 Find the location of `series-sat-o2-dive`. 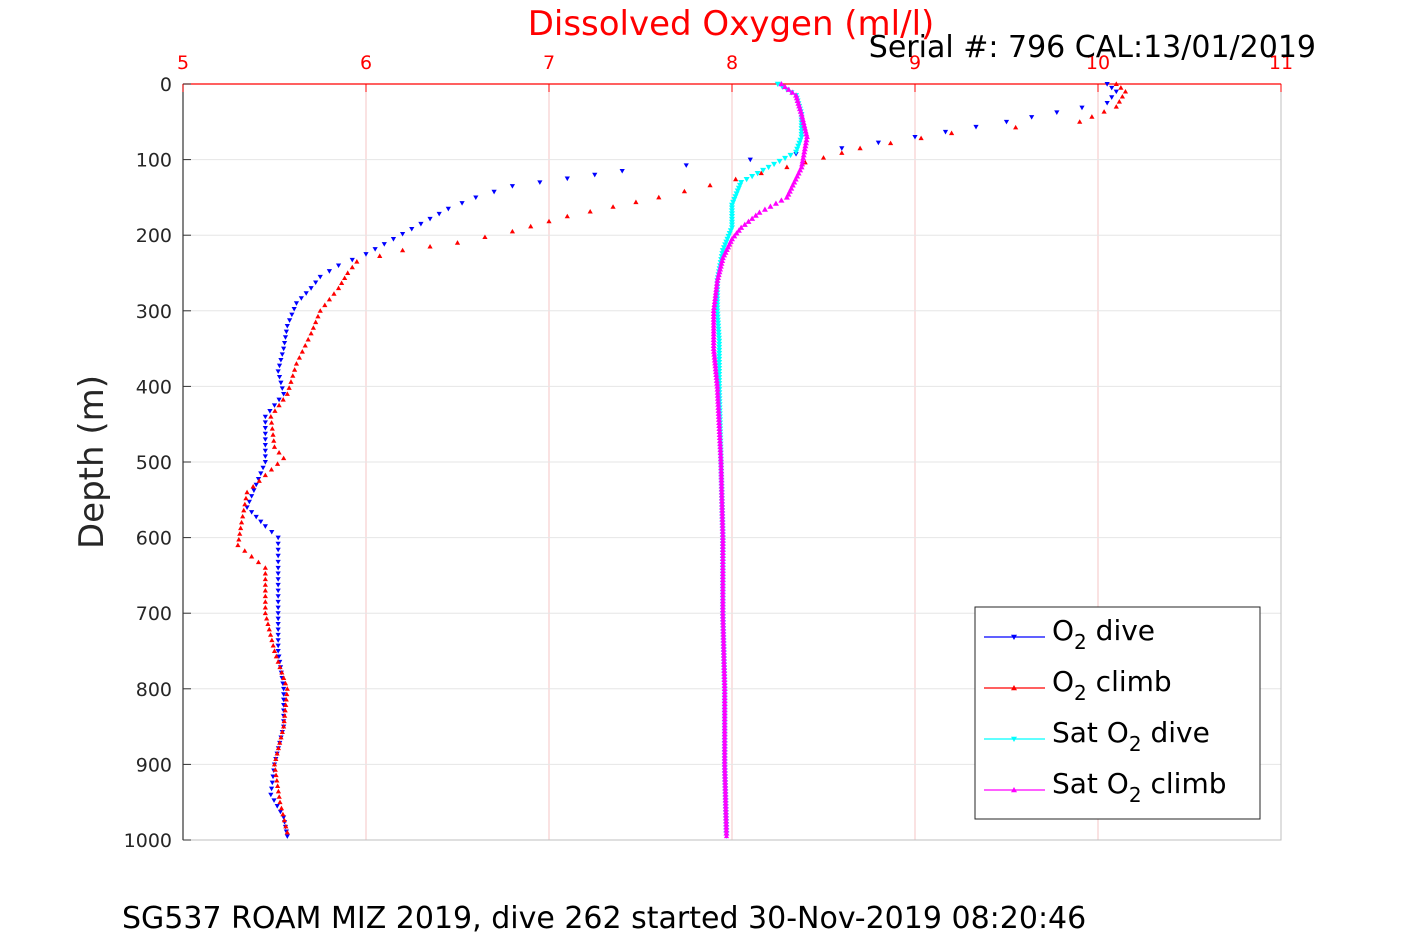

series-sat-o2-dive is located at coordinates (759, 460).